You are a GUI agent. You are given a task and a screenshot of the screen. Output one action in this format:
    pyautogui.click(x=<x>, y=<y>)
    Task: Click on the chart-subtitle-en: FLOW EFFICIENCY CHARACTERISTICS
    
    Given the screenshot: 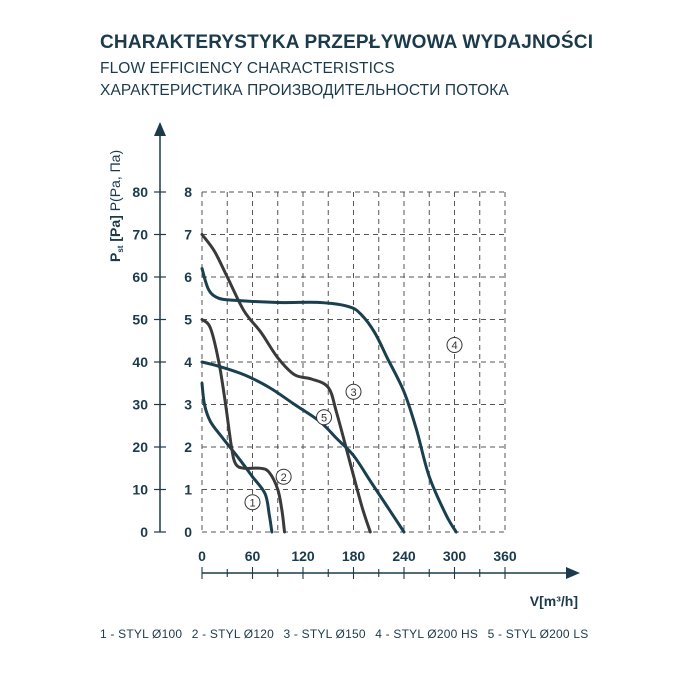 What is the action you would take?
    pyautogui.click(x=247, y=68)
    